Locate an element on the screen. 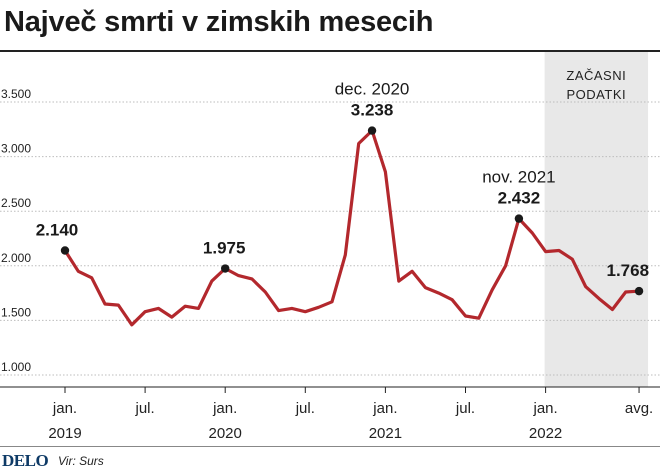  title-divider is located at coordinates (330, 51).